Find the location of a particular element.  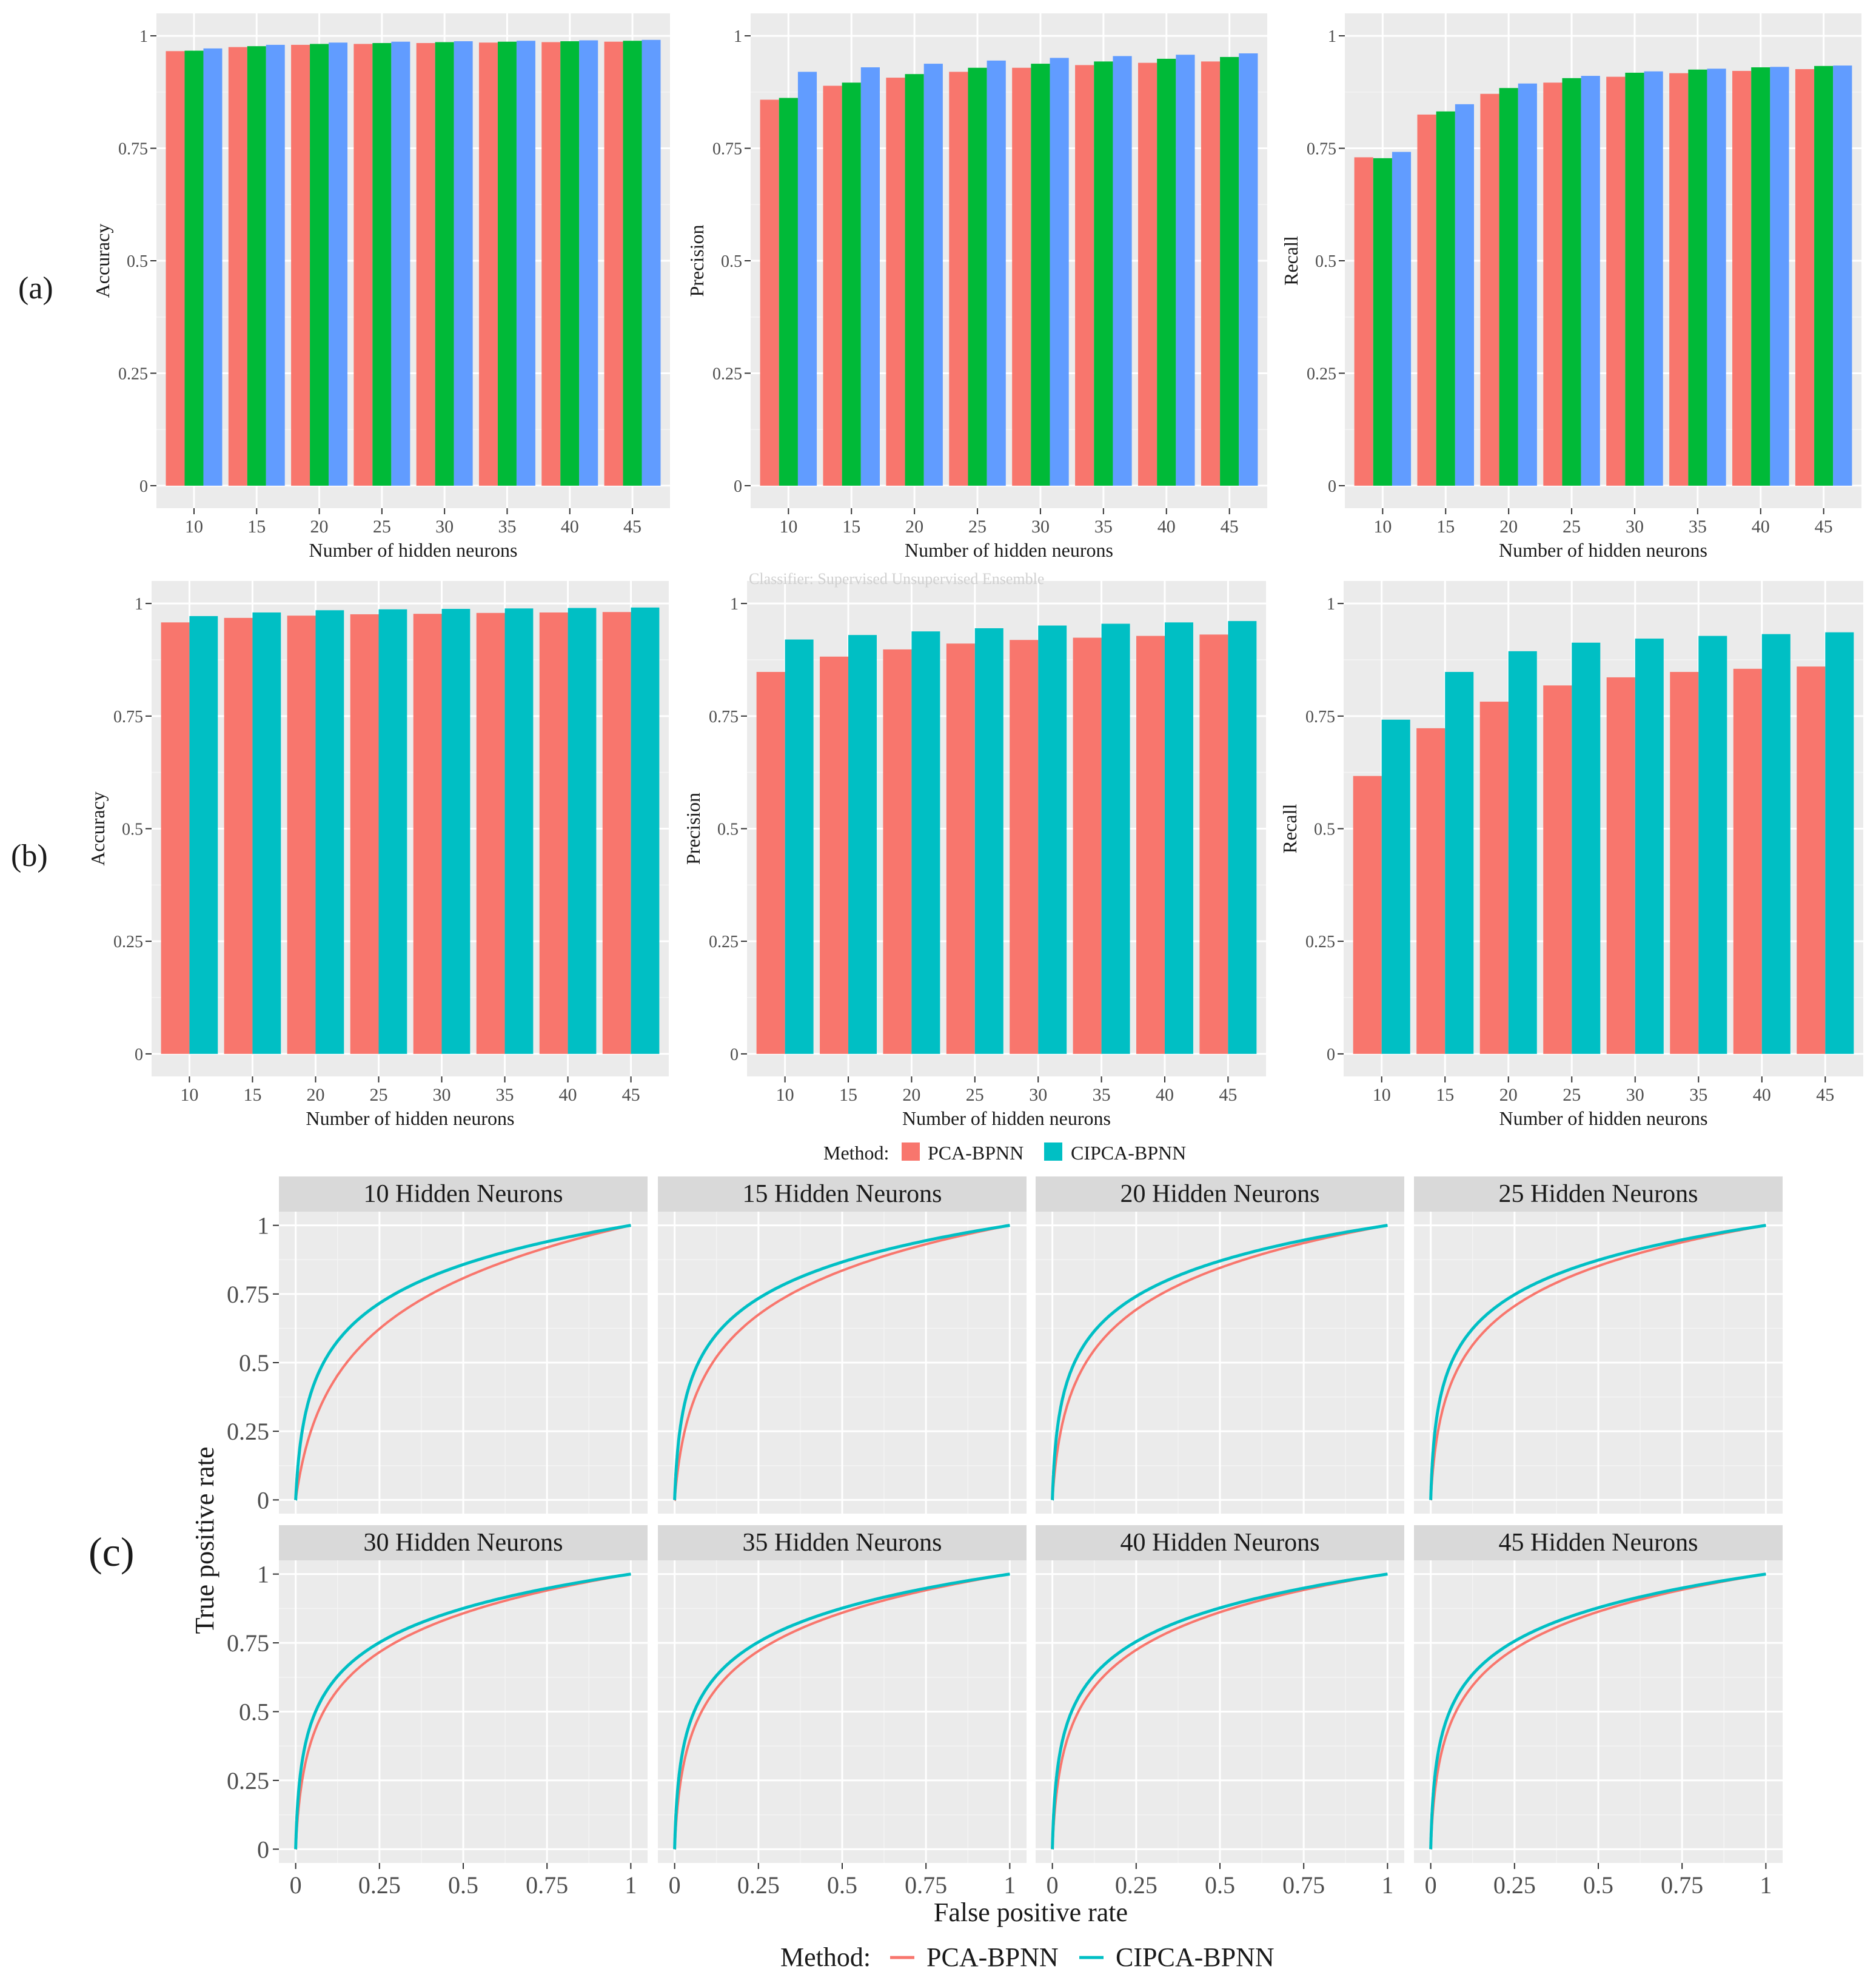

x-tick-label: 40 is located at coordinates (1762, 1095).